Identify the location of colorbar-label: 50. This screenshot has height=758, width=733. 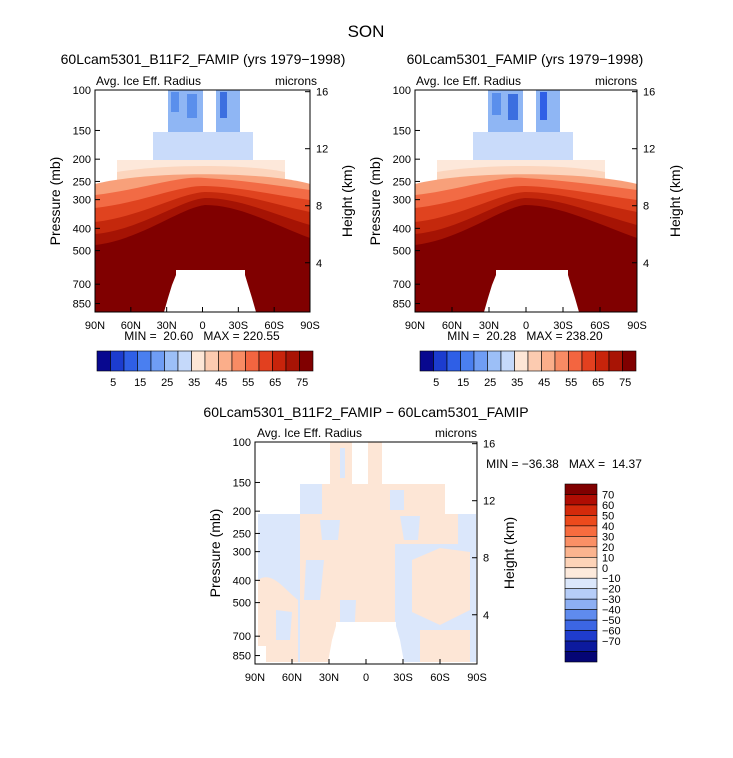
(608, 516).